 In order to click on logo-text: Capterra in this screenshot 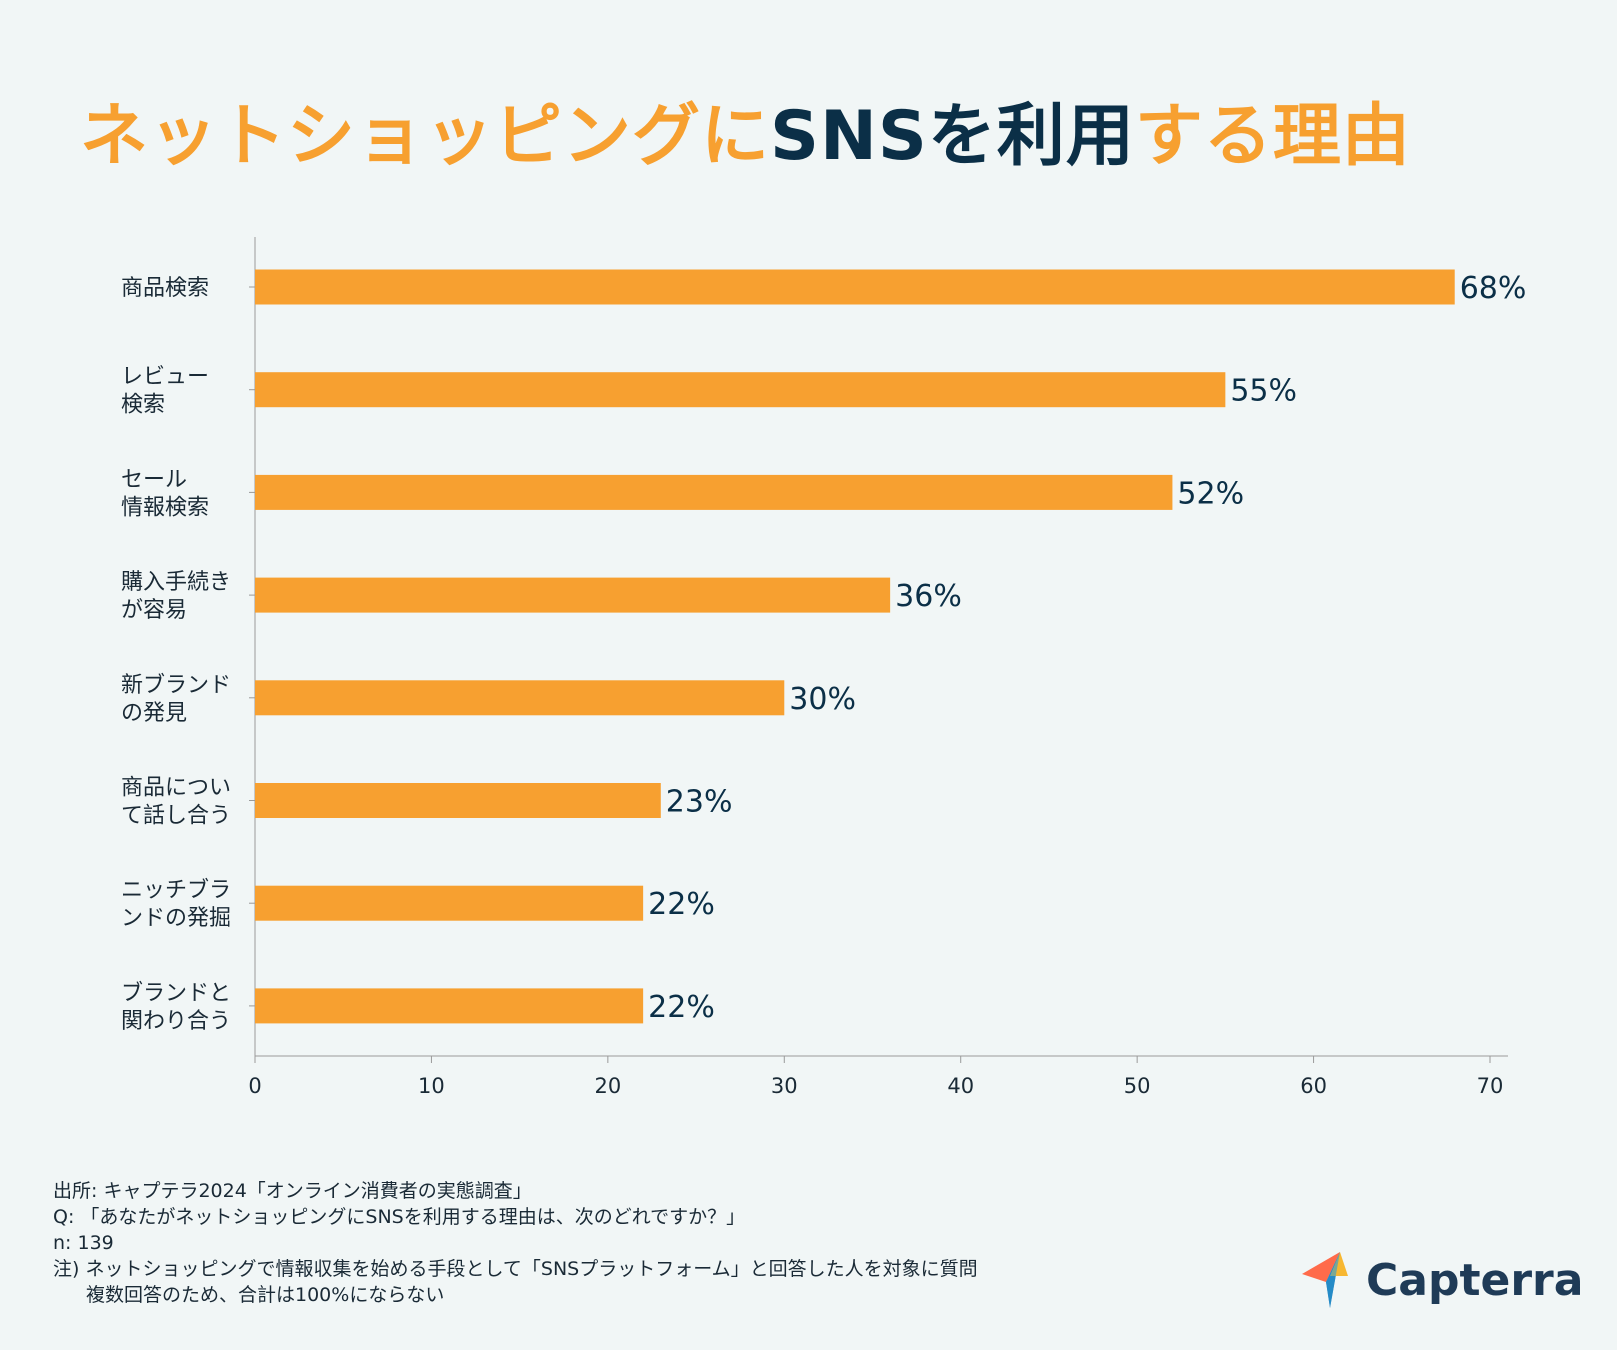, I will do `click(1475, 1280)`.